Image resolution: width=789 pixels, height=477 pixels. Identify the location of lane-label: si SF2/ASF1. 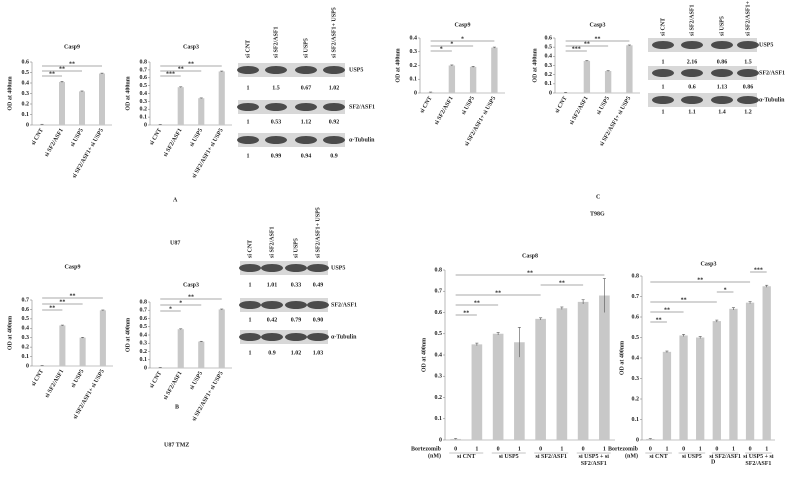
(276, 42).